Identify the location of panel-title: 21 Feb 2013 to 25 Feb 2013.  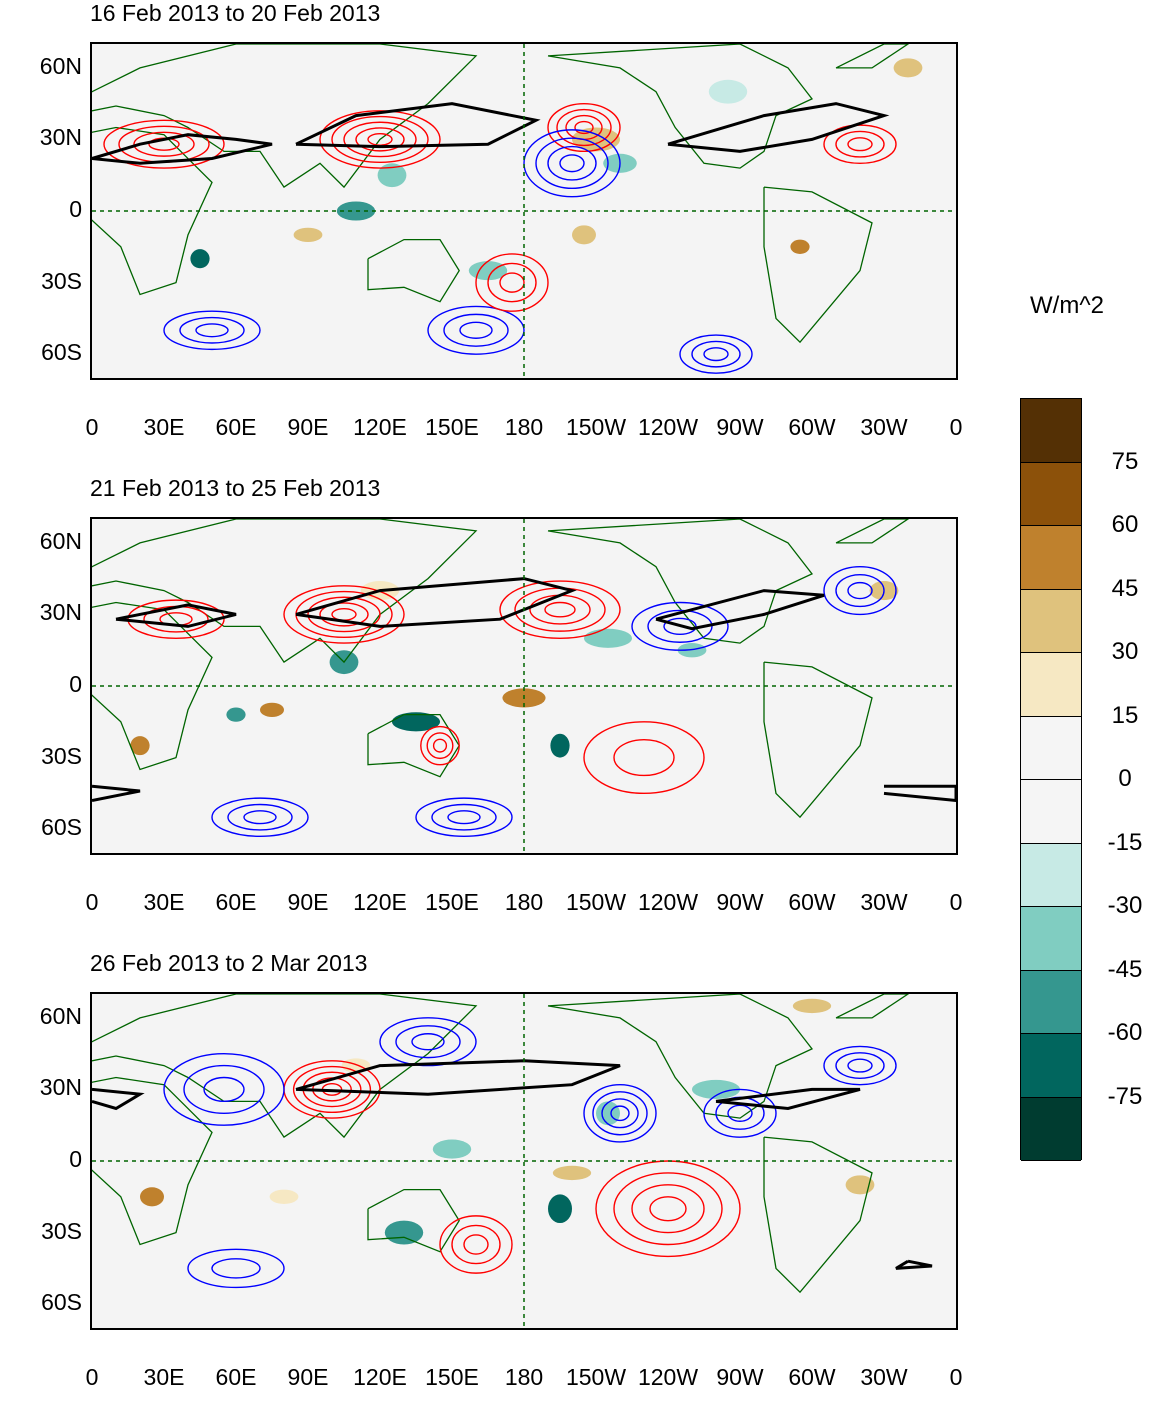
(235, 488).